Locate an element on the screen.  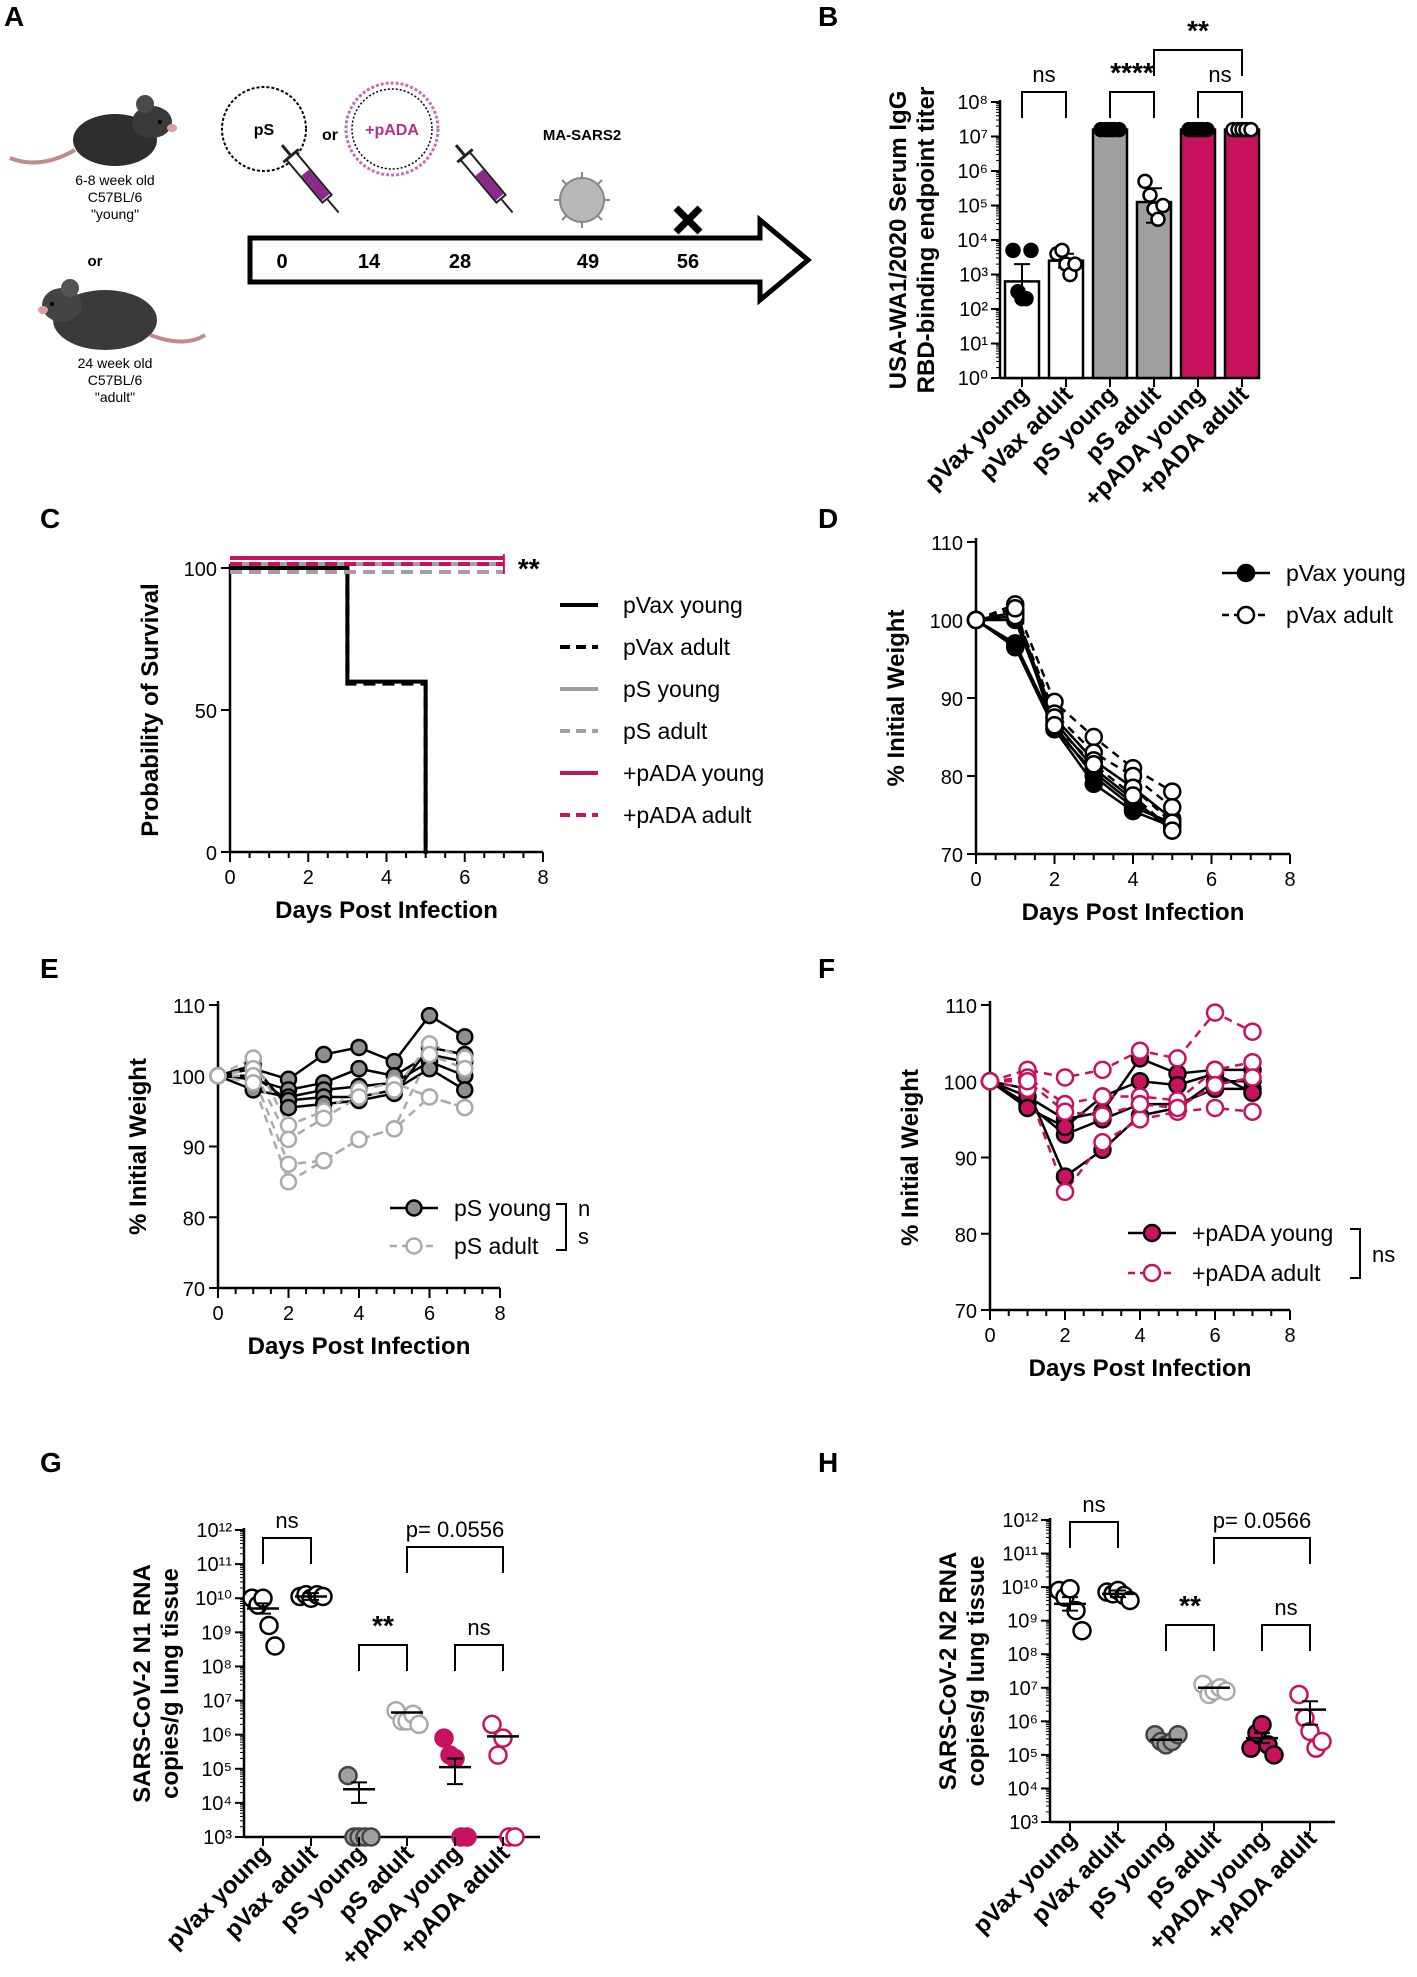
y-tick-label: 10¹² is located at coordinates (214, 1531).